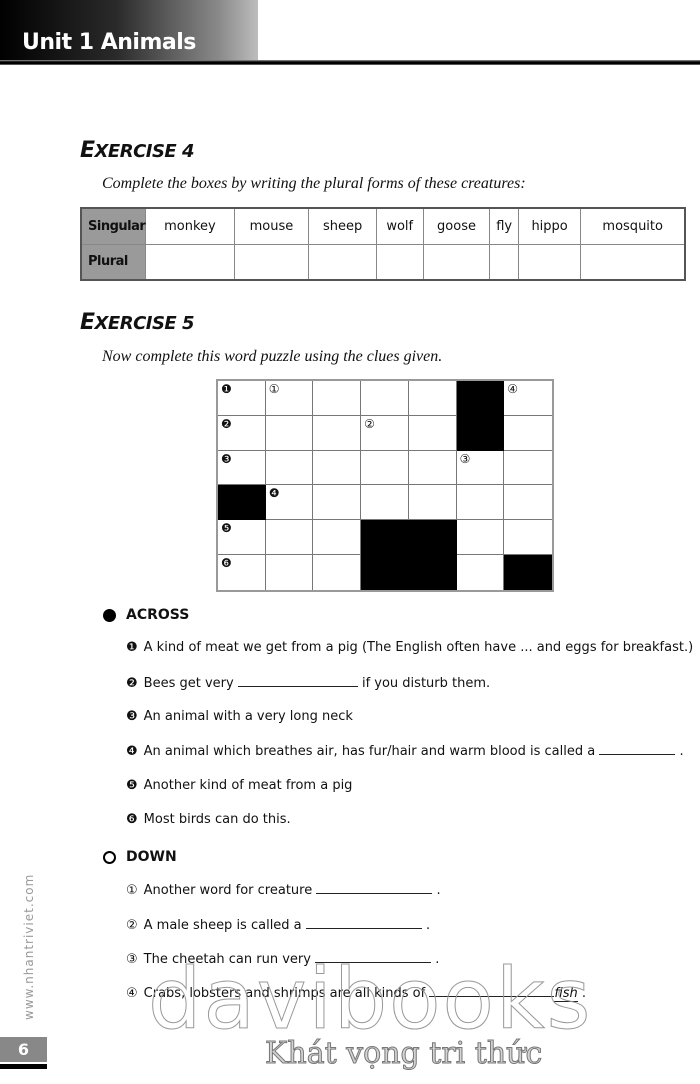 This screenshot has width=700, height=1084. I want to click on crossword-cell: ③, so click(480, 468).